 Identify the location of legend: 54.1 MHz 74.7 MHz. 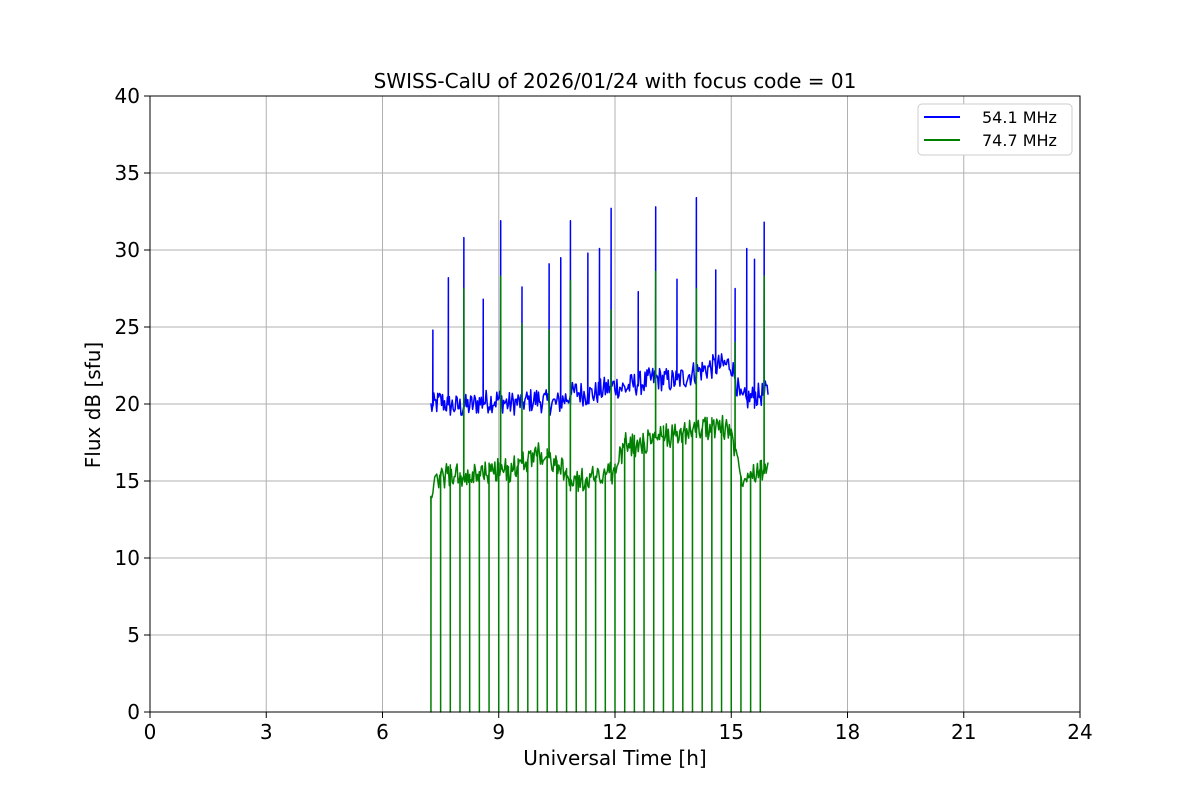
(995, 129).